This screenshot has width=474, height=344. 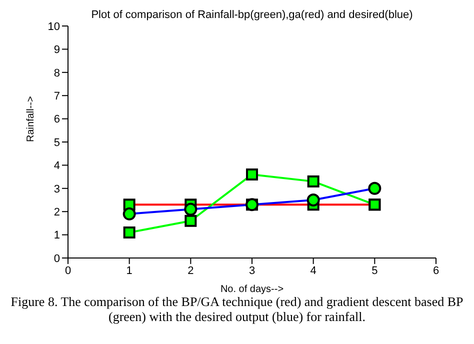 I want to click on y-tick-label: 2, so click(x=57, y=212).